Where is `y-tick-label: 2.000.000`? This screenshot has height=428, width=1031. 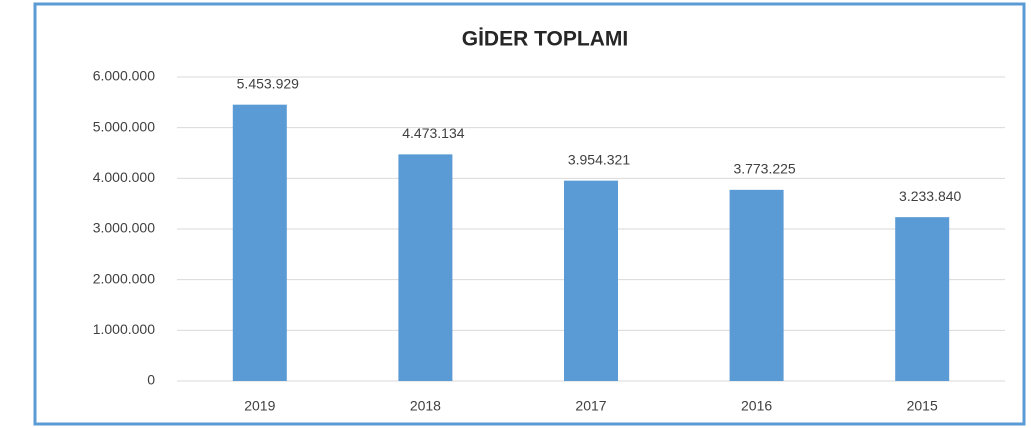
y-tick-label: 2.000.000 is located at coordinates (124, 278).